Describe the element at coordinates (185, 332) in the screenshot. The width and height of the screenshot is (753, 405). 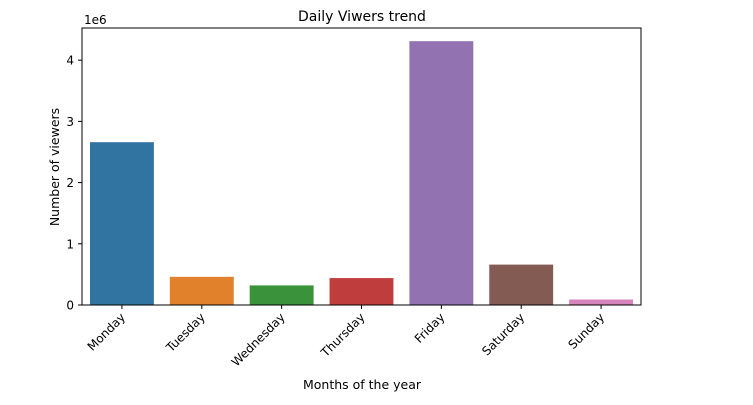
I see `x-tick-label: Tuesday` at that location.